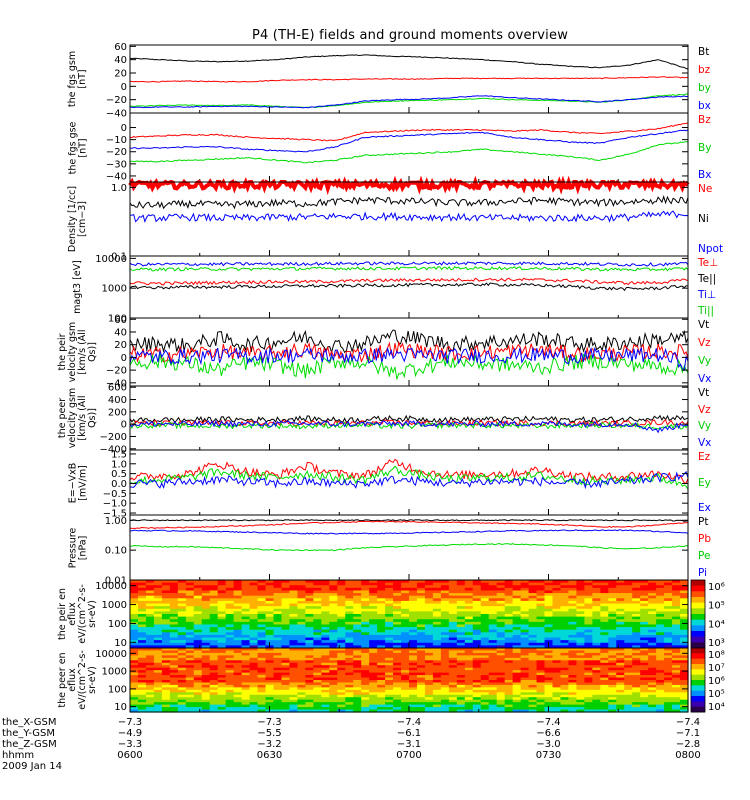 The height and width of the screenshot is (800, 750). What do you see at coordinates (113, 437) in the screenshot?
I see `ytick-label: −200` at bounding box center [113, 437].